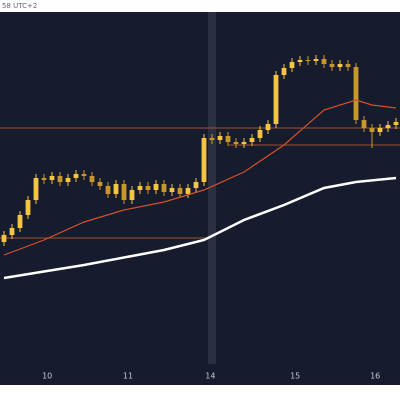 The image size is (400, 400). What do you see at coordinates (128, 376) in the screenshot?
I see `x-tick-label: 11` at bounding box center [128, 376].